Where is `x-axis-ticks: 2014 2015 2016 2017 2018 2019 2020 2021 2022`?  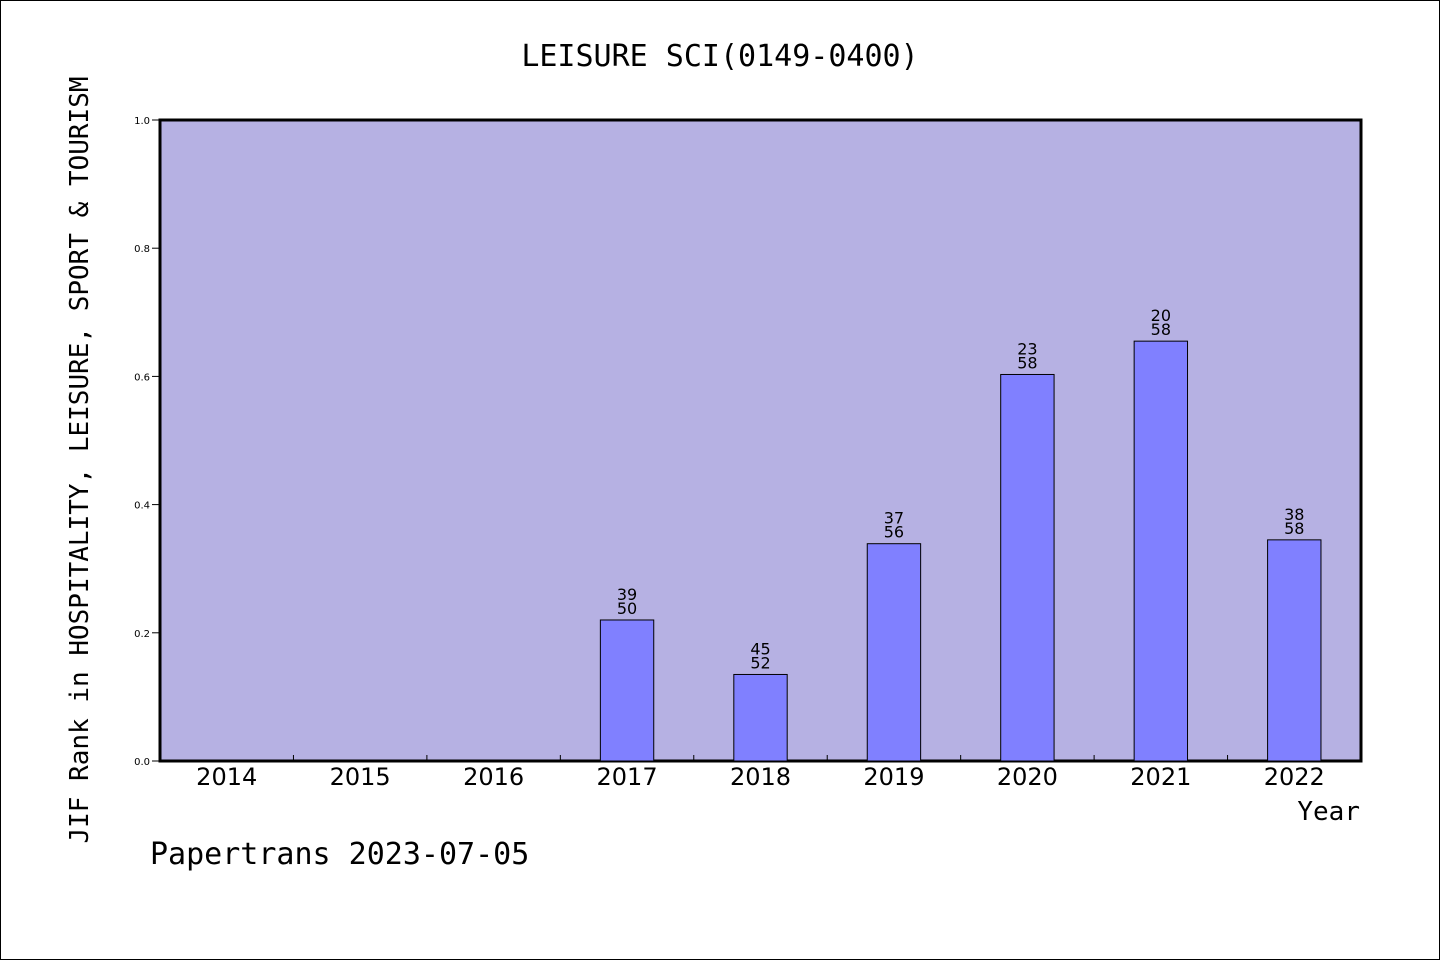
x-axis-ticks: 2014 2015 2016 2017 2018 2019 2020 2021 2022 is located at coordinates (760, 773).